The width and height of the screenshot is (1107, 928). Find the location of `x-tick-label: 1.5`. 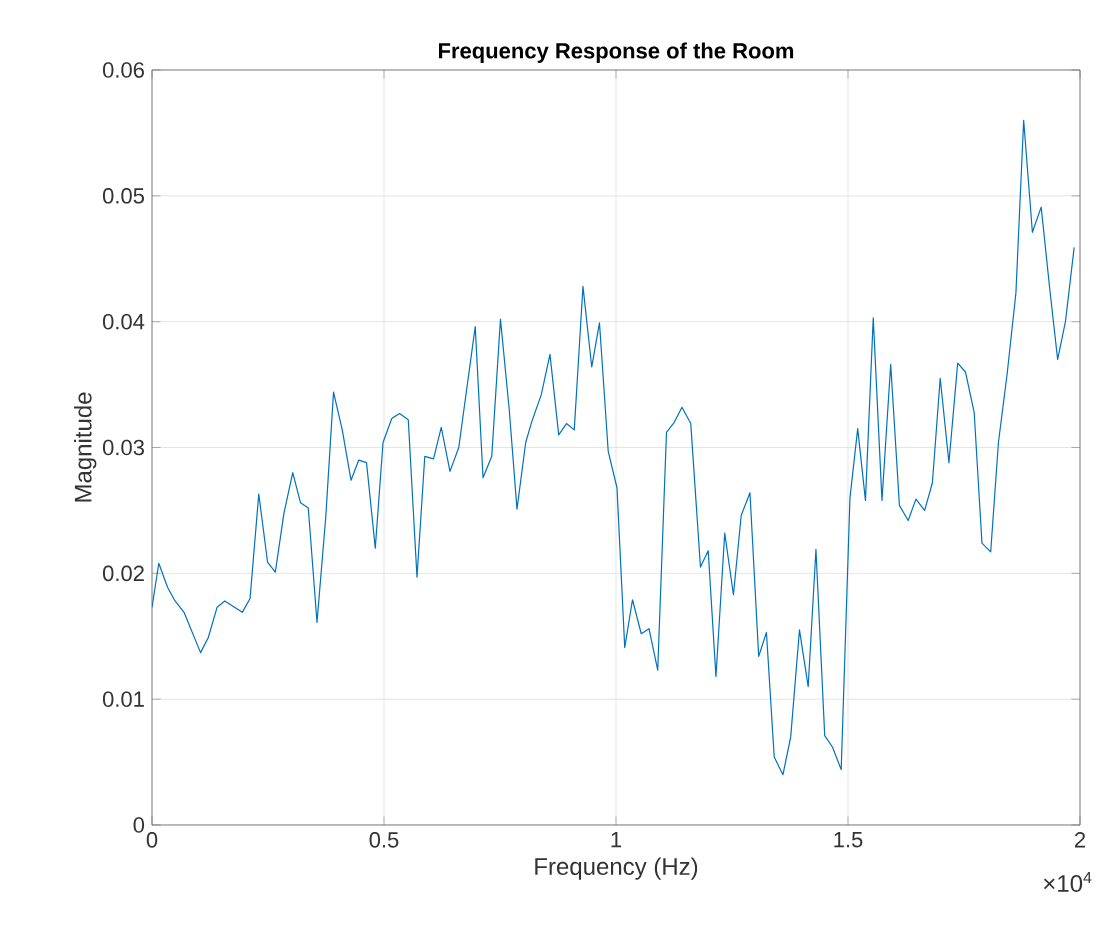

x-tick-label: 1.5 is located at coordinates (848, 840).